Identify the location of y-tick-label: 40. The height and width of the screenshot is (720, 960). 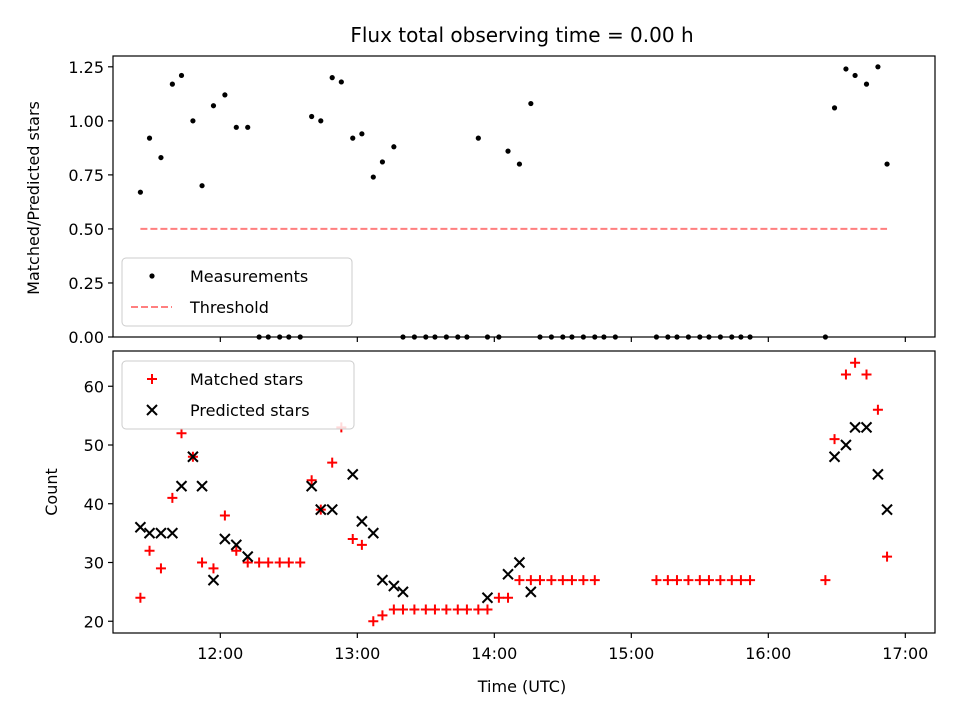
(94, 504).